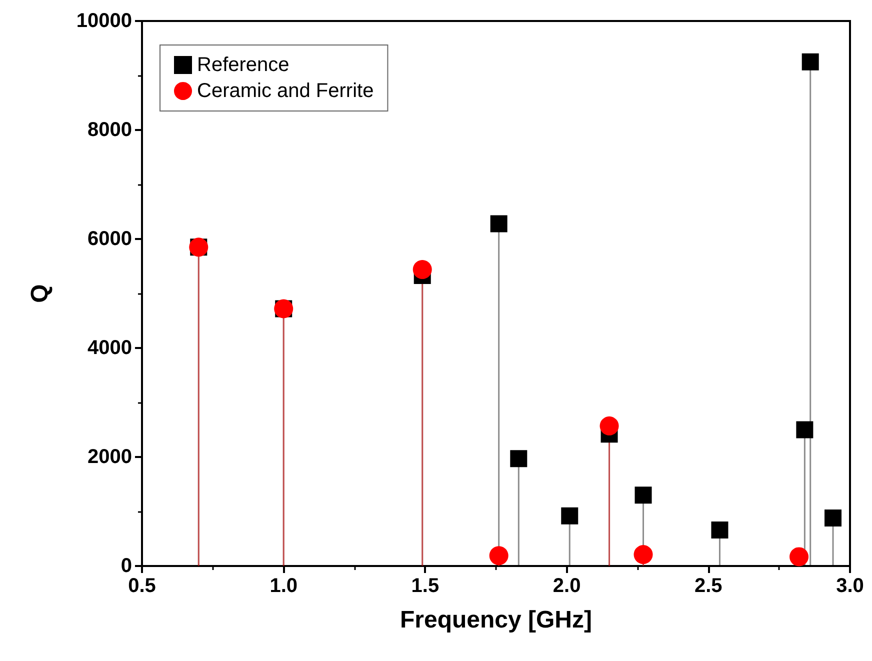 Image resolution: width=872 pixels, height=661 pixels. I want to click on x-tick-label: 1.5, so click(425, 586).